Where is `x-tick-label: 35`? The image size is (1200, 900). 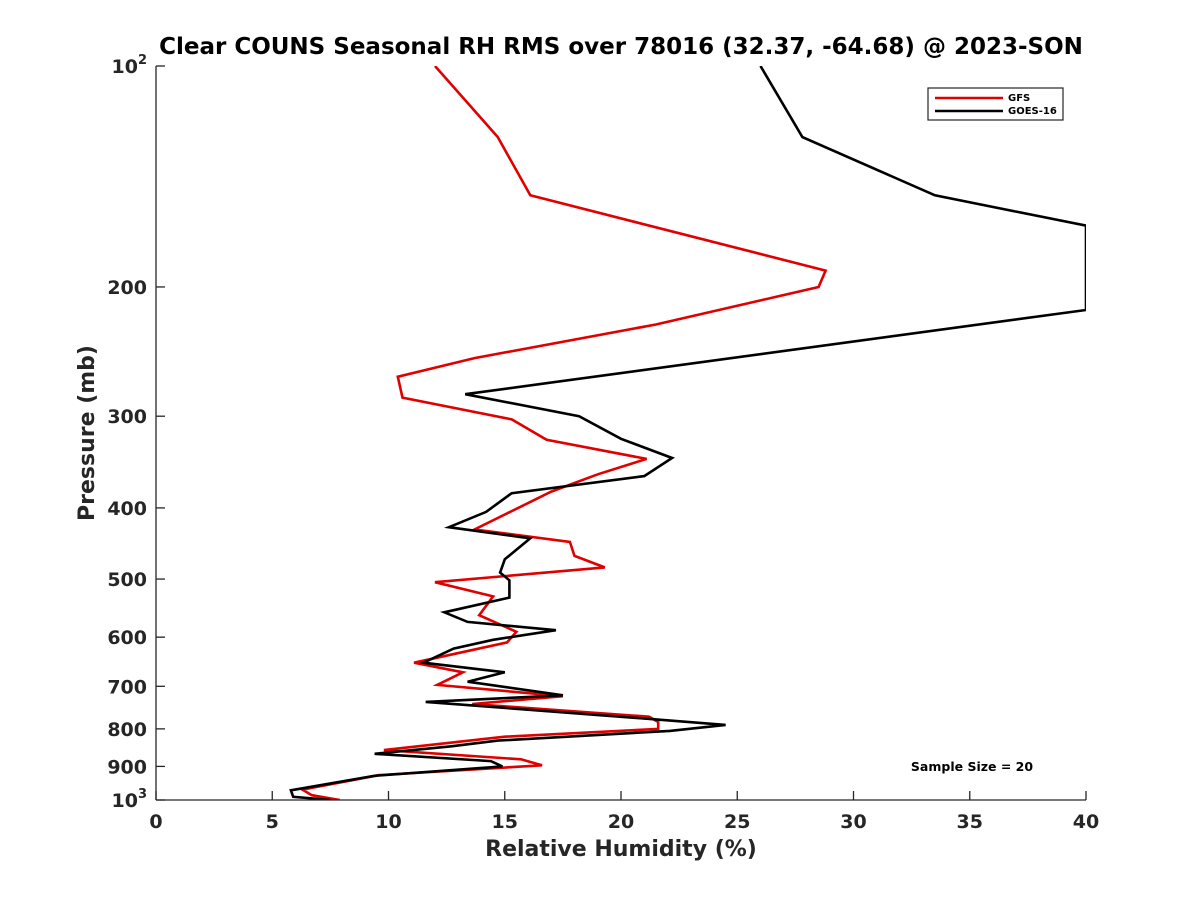 x-tick-label: 35 is located at coordinates (970, 822).